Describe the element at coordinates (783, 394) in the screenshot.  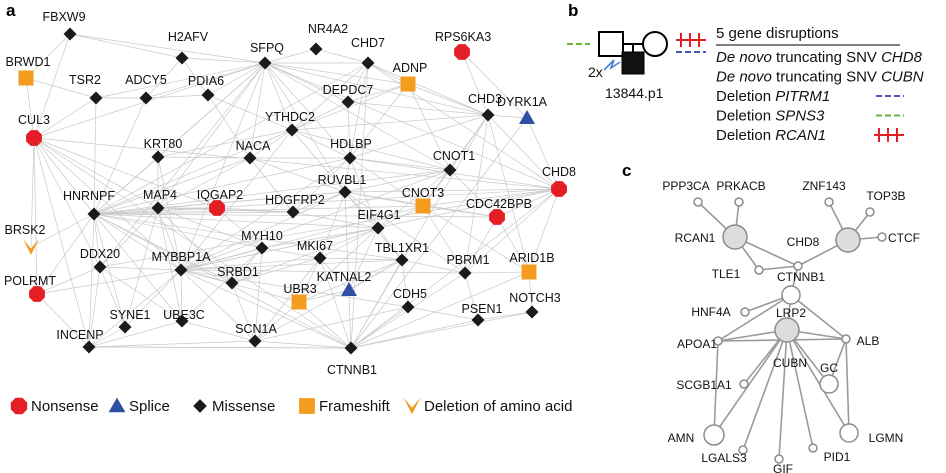
I see `edge-cubn-gif` at that location.